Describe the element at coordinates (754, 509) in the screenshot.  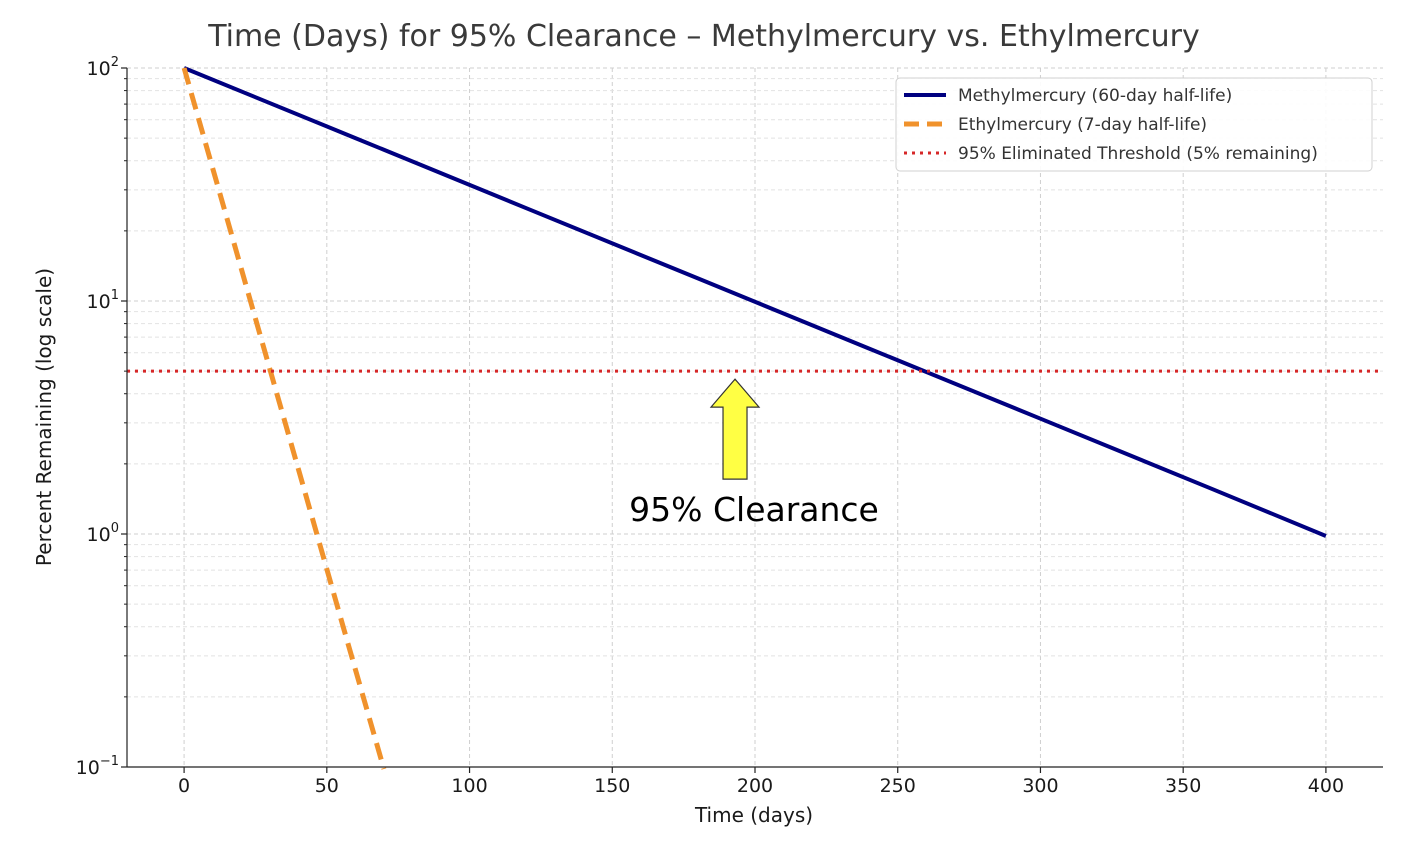
I see `annotation-label: 95% Clearance` at that location.